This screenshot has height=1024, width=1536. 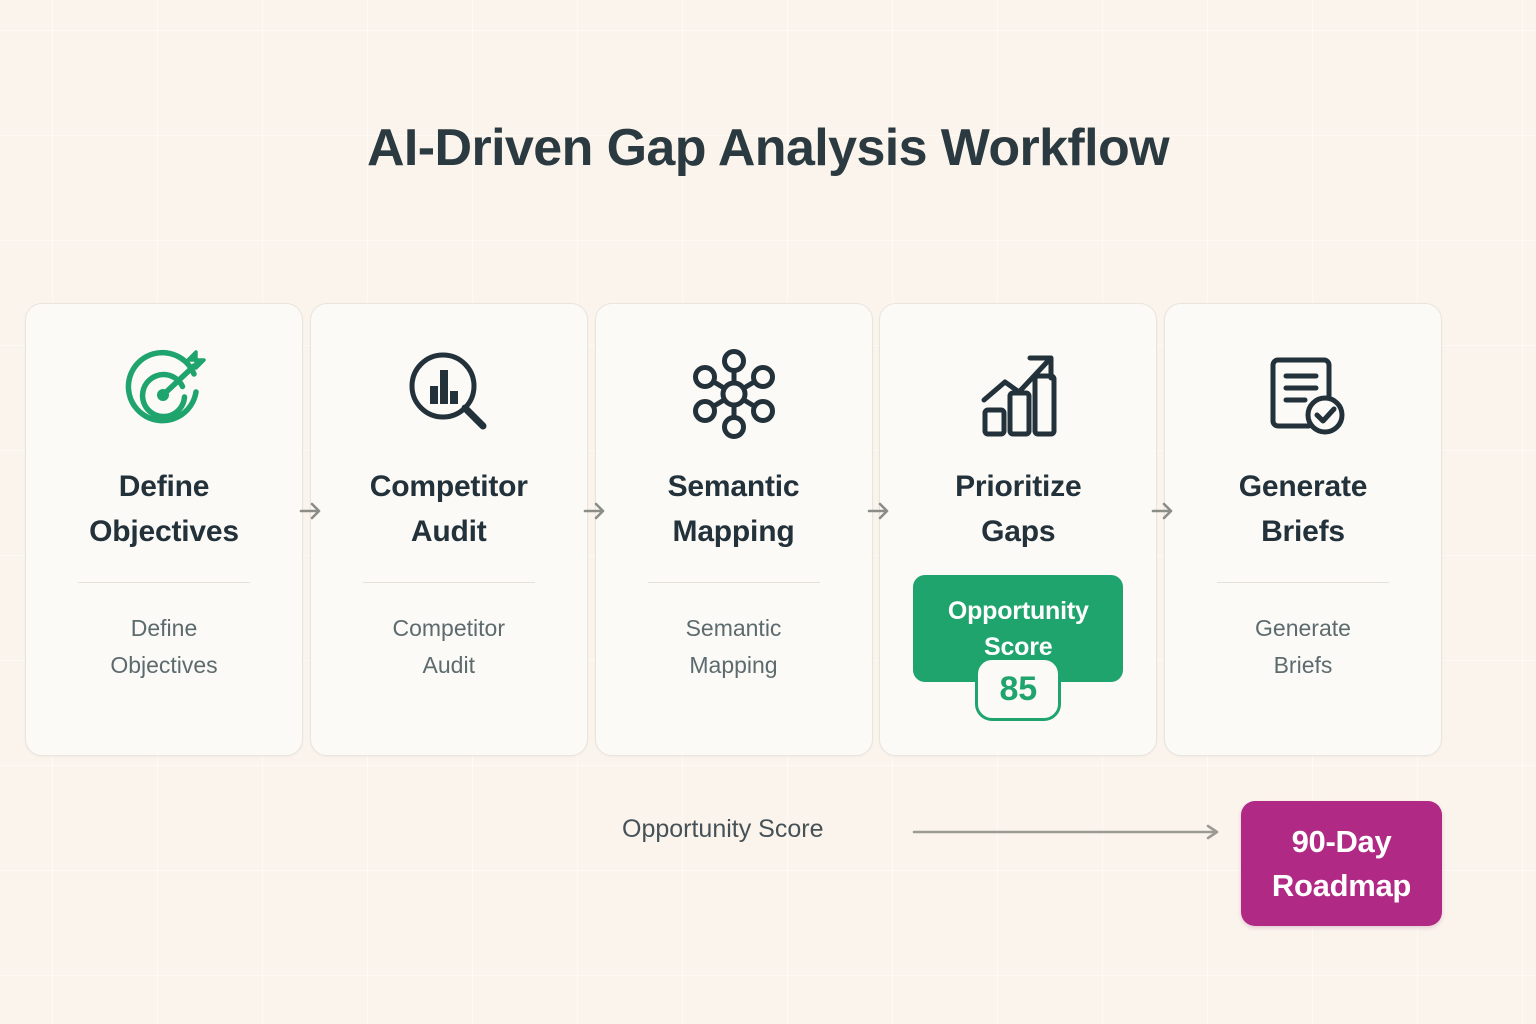 I want to click on step-title: Semantic Mapping, so click(x=733, y=509).